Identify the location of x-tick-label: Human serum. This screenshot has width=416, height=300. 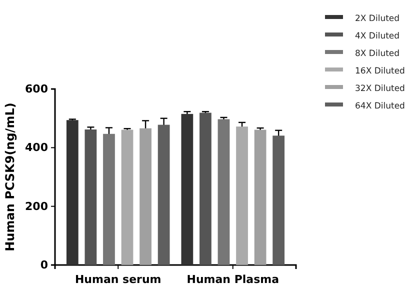
(118, 279).